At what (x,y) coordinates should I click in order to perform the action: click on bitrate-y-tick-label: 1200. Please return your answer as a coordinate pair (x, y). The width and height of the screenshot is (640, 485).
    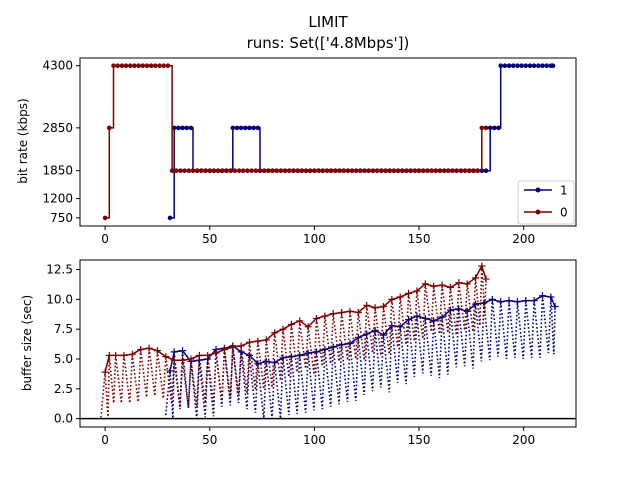
    Looking at the image, I should click on (57, 199).